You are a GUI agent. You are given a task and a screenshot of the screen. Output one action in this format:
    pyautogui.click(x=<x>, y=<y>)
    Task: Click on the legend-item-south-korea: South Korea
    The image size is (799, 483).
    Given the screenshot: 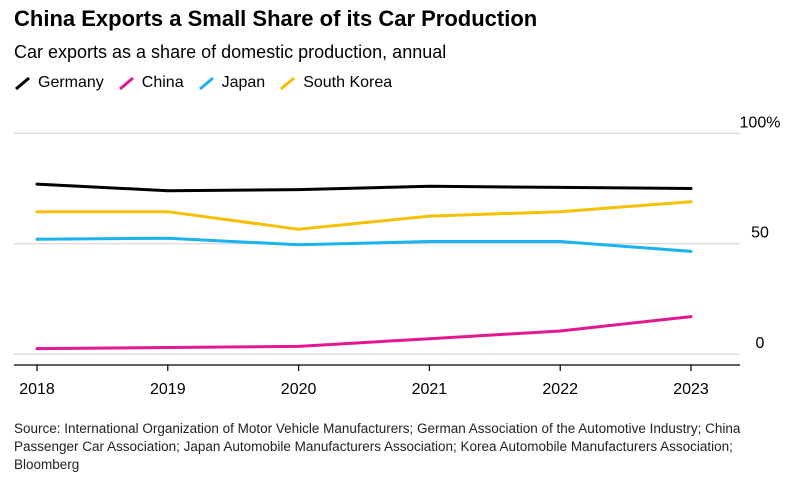 What is the action you would take?
    pyautogui.click(x=335, y=83)
    